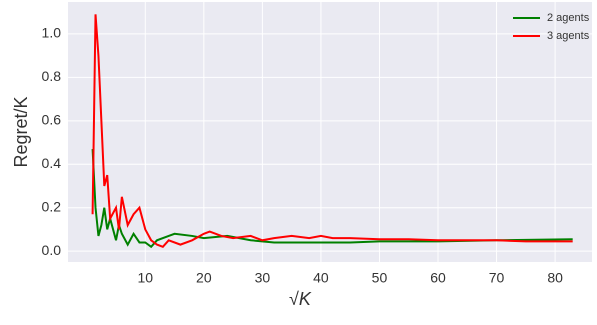 This screenshot has height=325, width=597. I want to click on x-tick-label: 10, so click(145, 278).